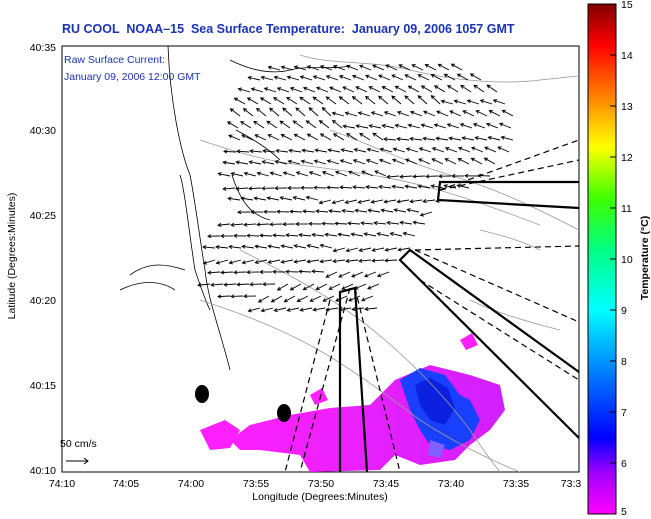 Image resolution: width=651 pixels, height=519 pixels. I want to click on current-time: January 09, 2006 12:00 GMT, so click(132, 77).